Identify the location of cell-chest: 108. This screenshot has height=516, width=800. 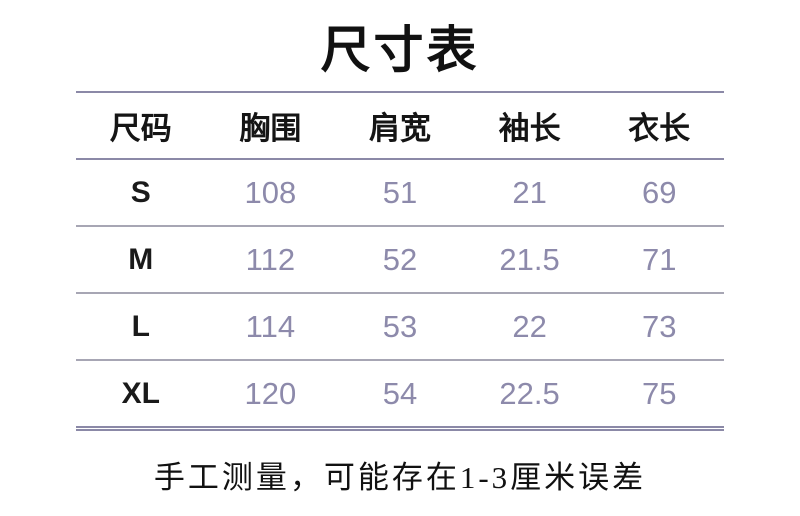
(270, 192).